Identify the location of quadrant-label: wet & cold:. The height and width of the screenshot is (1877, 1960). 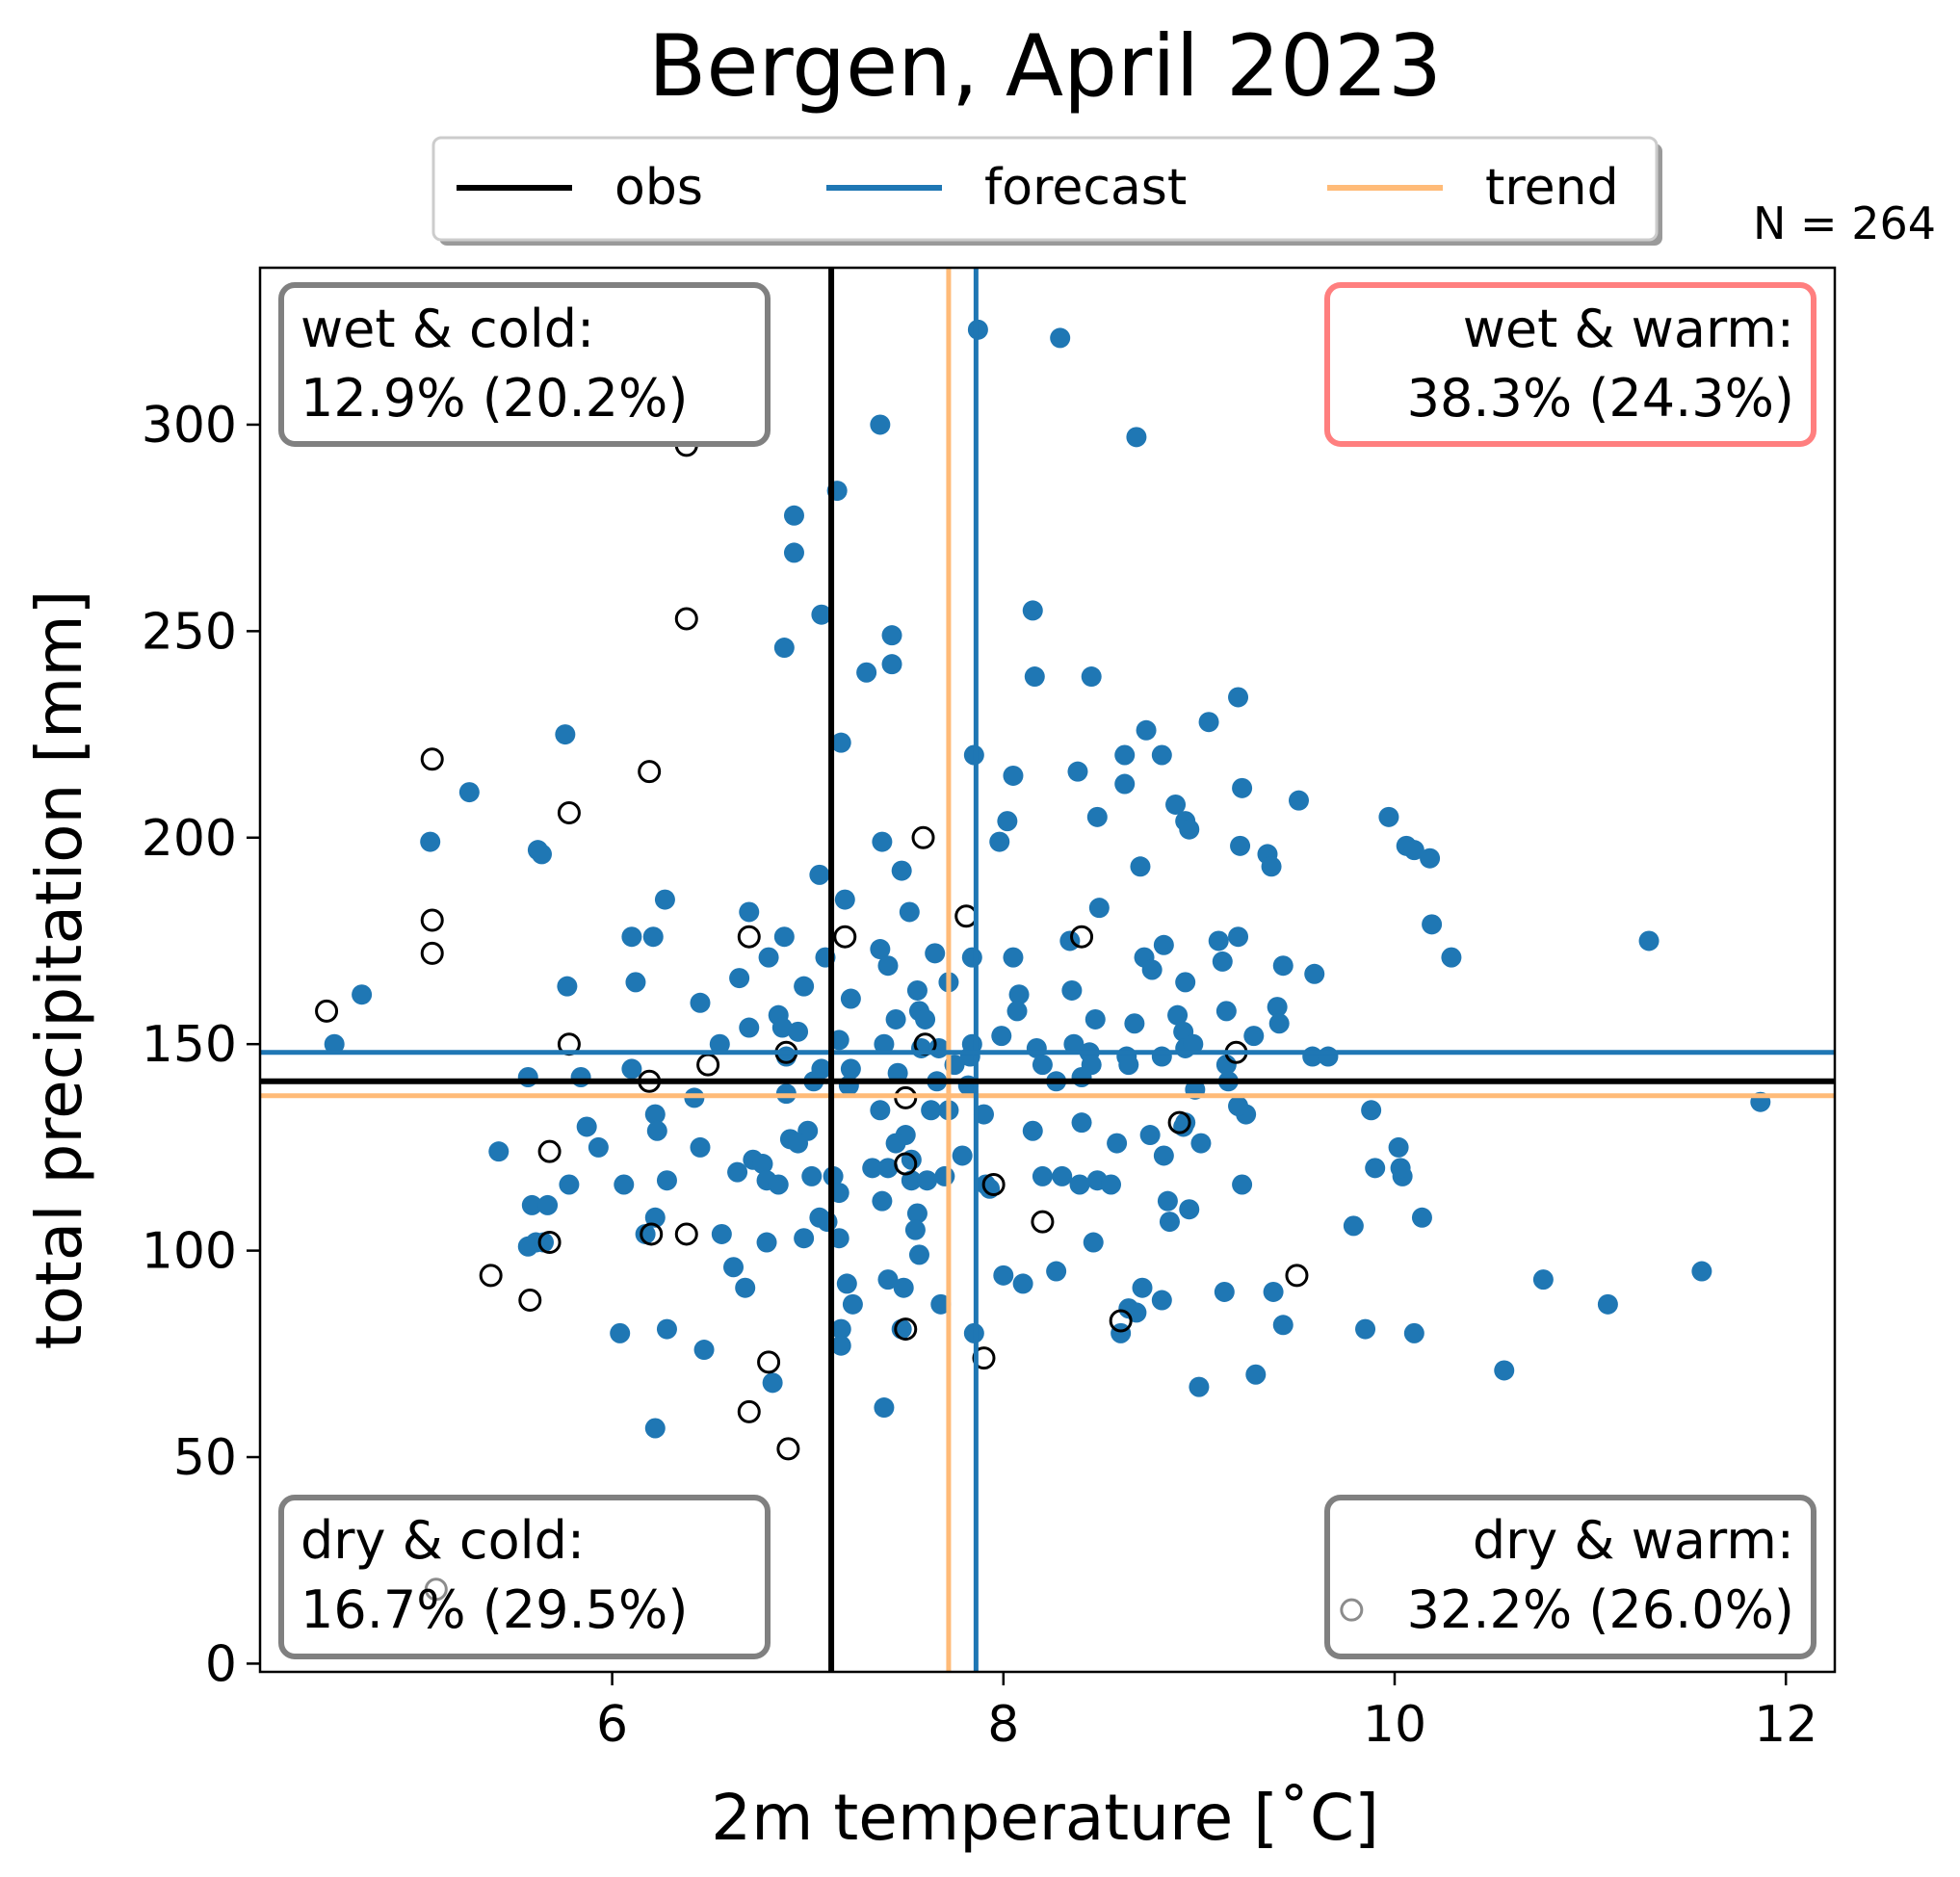
(447, 329).